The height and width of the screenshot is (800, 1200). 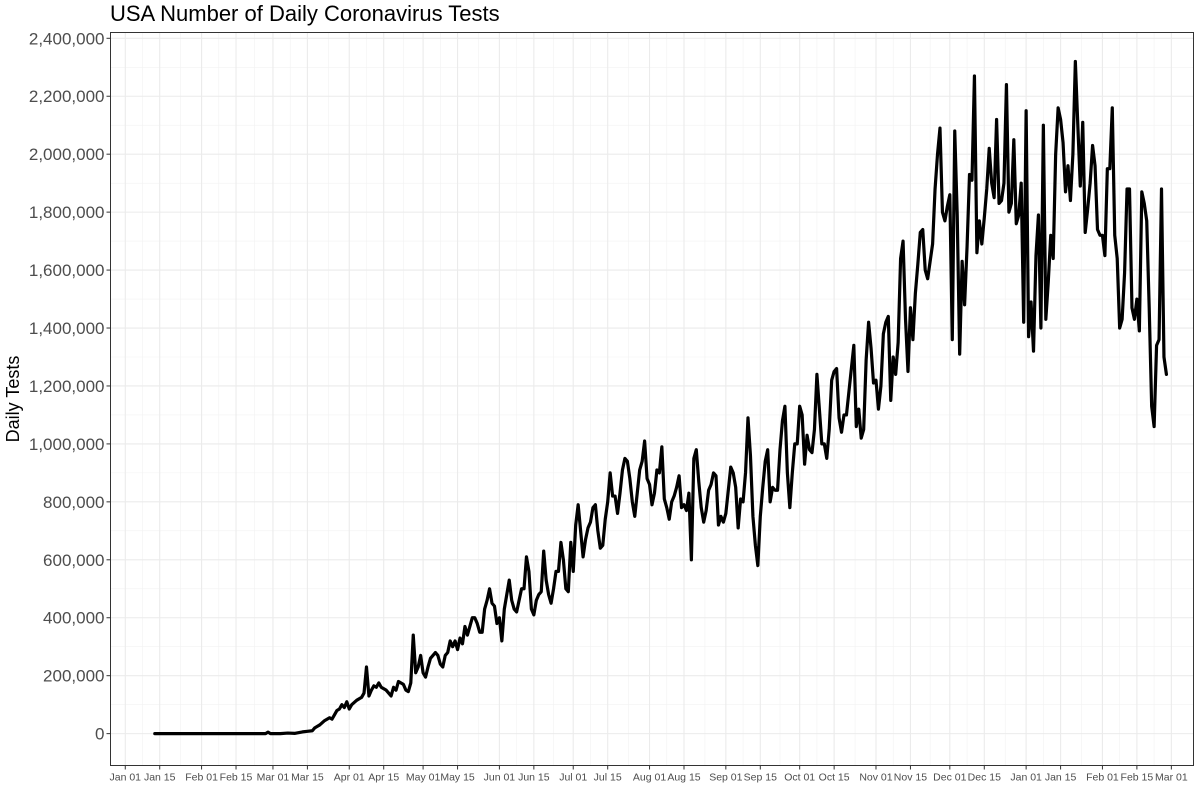 What do you see at coordinates (13, 399) in the screenshot?
I see `y-axis-title: Daily Tests` at bounding box center [13, 399].